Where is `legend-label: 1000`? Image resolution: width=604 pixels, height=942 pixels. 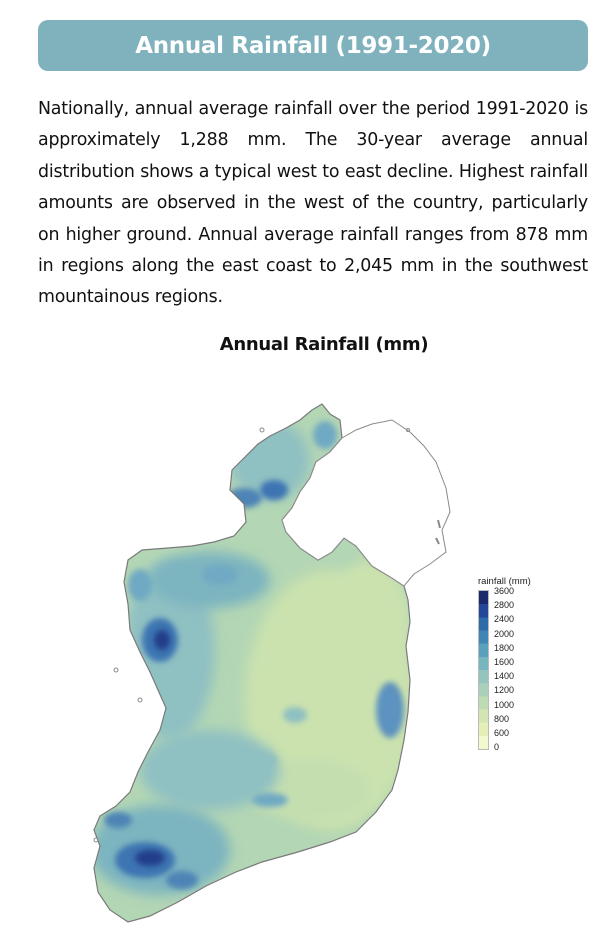 legend-label: 1000 is located at coordinates (504, 704).